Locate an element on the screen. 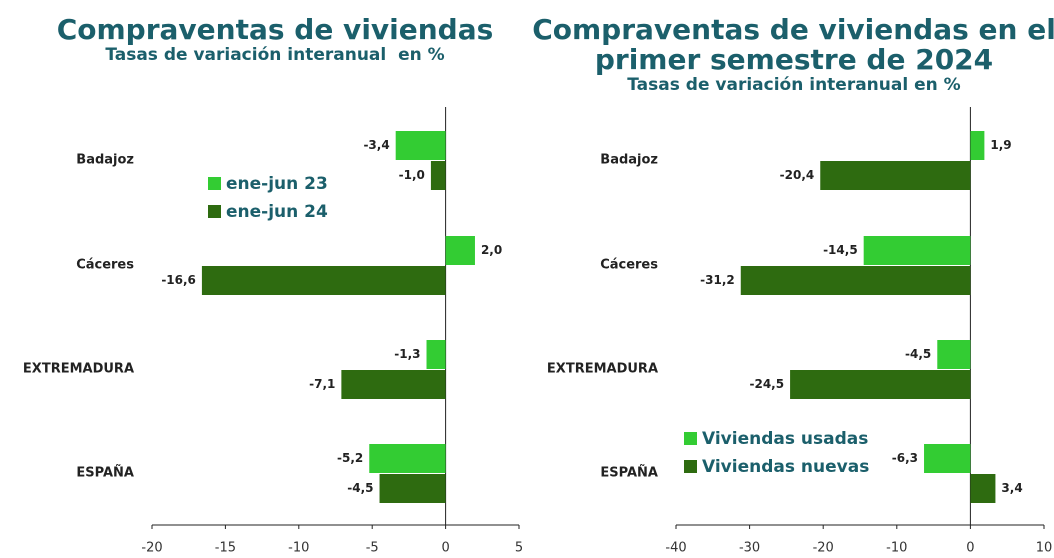 Image resolution: width=1054 pixels, height=558 pixels. legend-label: Viviendas nuevas is located at coordinates (785, 467).